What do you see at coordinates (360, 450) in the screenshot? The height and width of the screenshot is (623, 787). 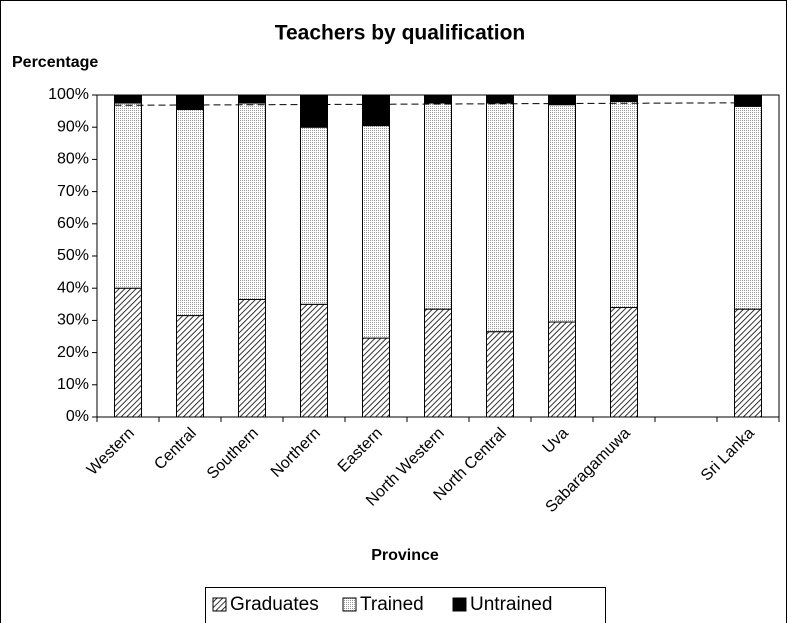 I see `x-tick-label: Eastern` at bounding box center [360, 450].